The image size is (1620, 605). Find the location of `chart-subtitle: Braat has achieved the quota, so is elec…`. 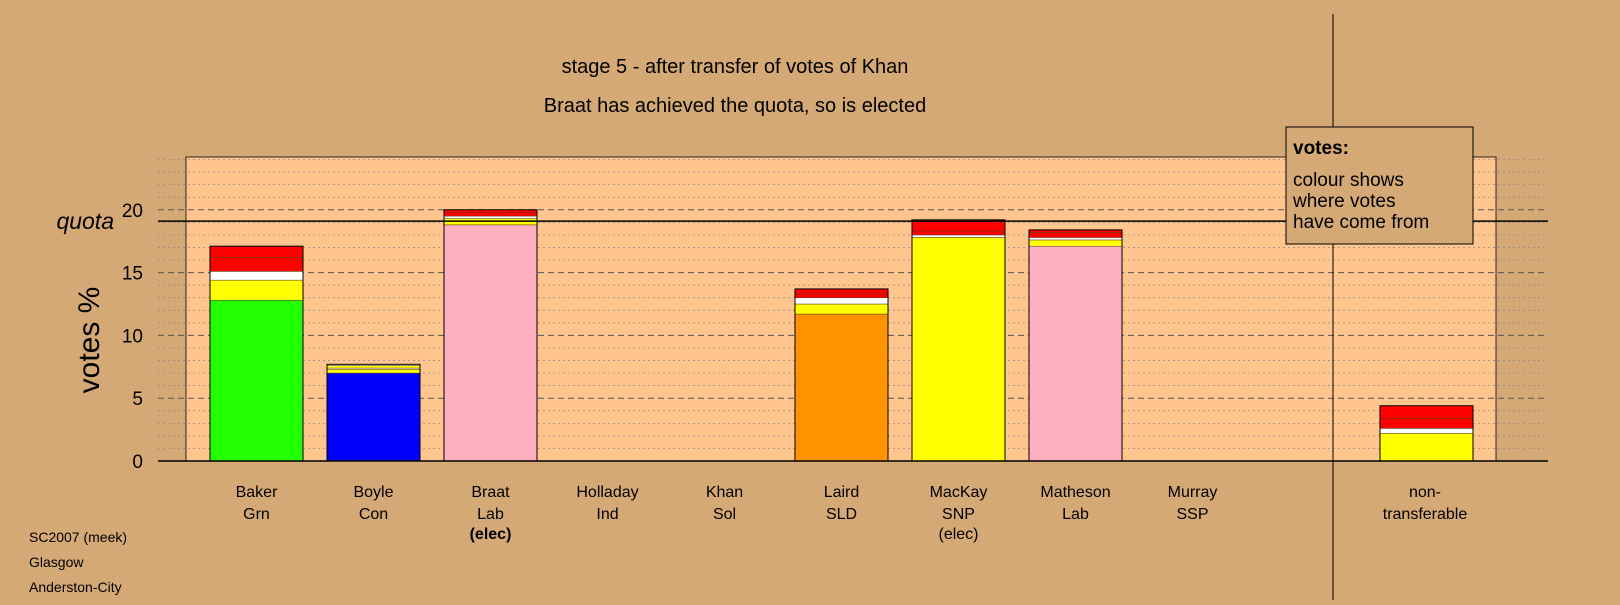

chart-subtitle: Braat has achieved the quota, so is elec… is located at coordinates (735, 106).